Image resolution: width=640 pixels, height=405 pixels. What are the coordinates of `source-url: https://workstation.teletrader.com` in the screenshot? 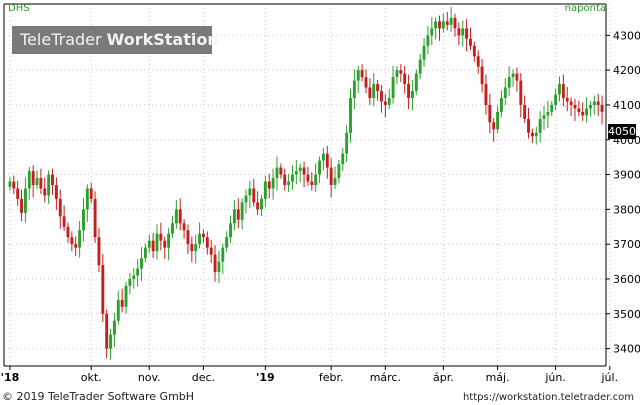 It's located at (548, 397).